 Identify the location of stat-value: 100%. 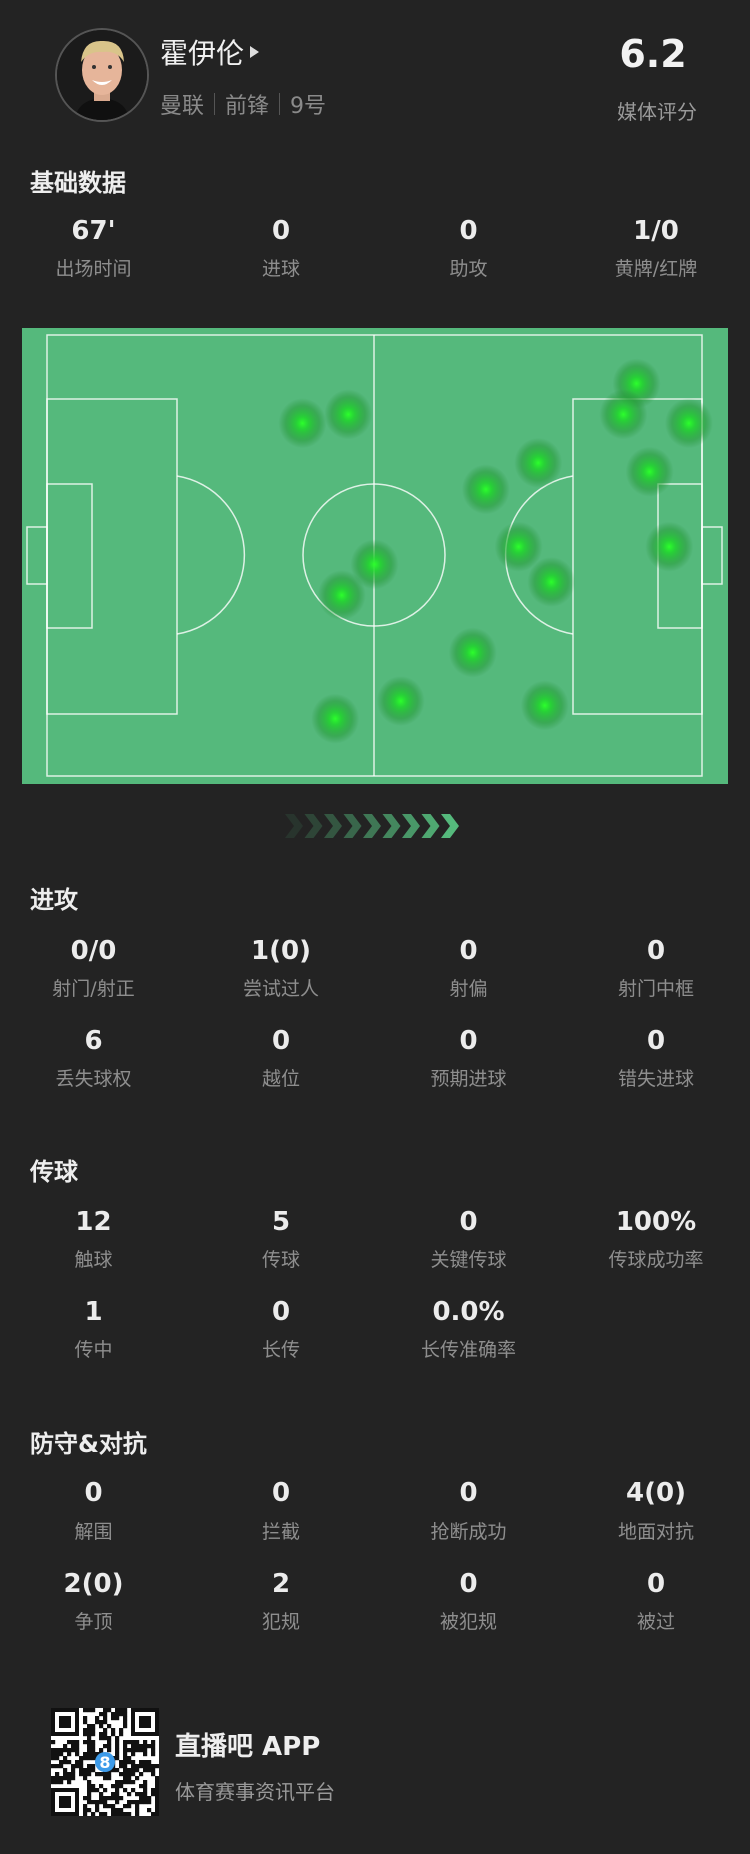
(656, 1222).